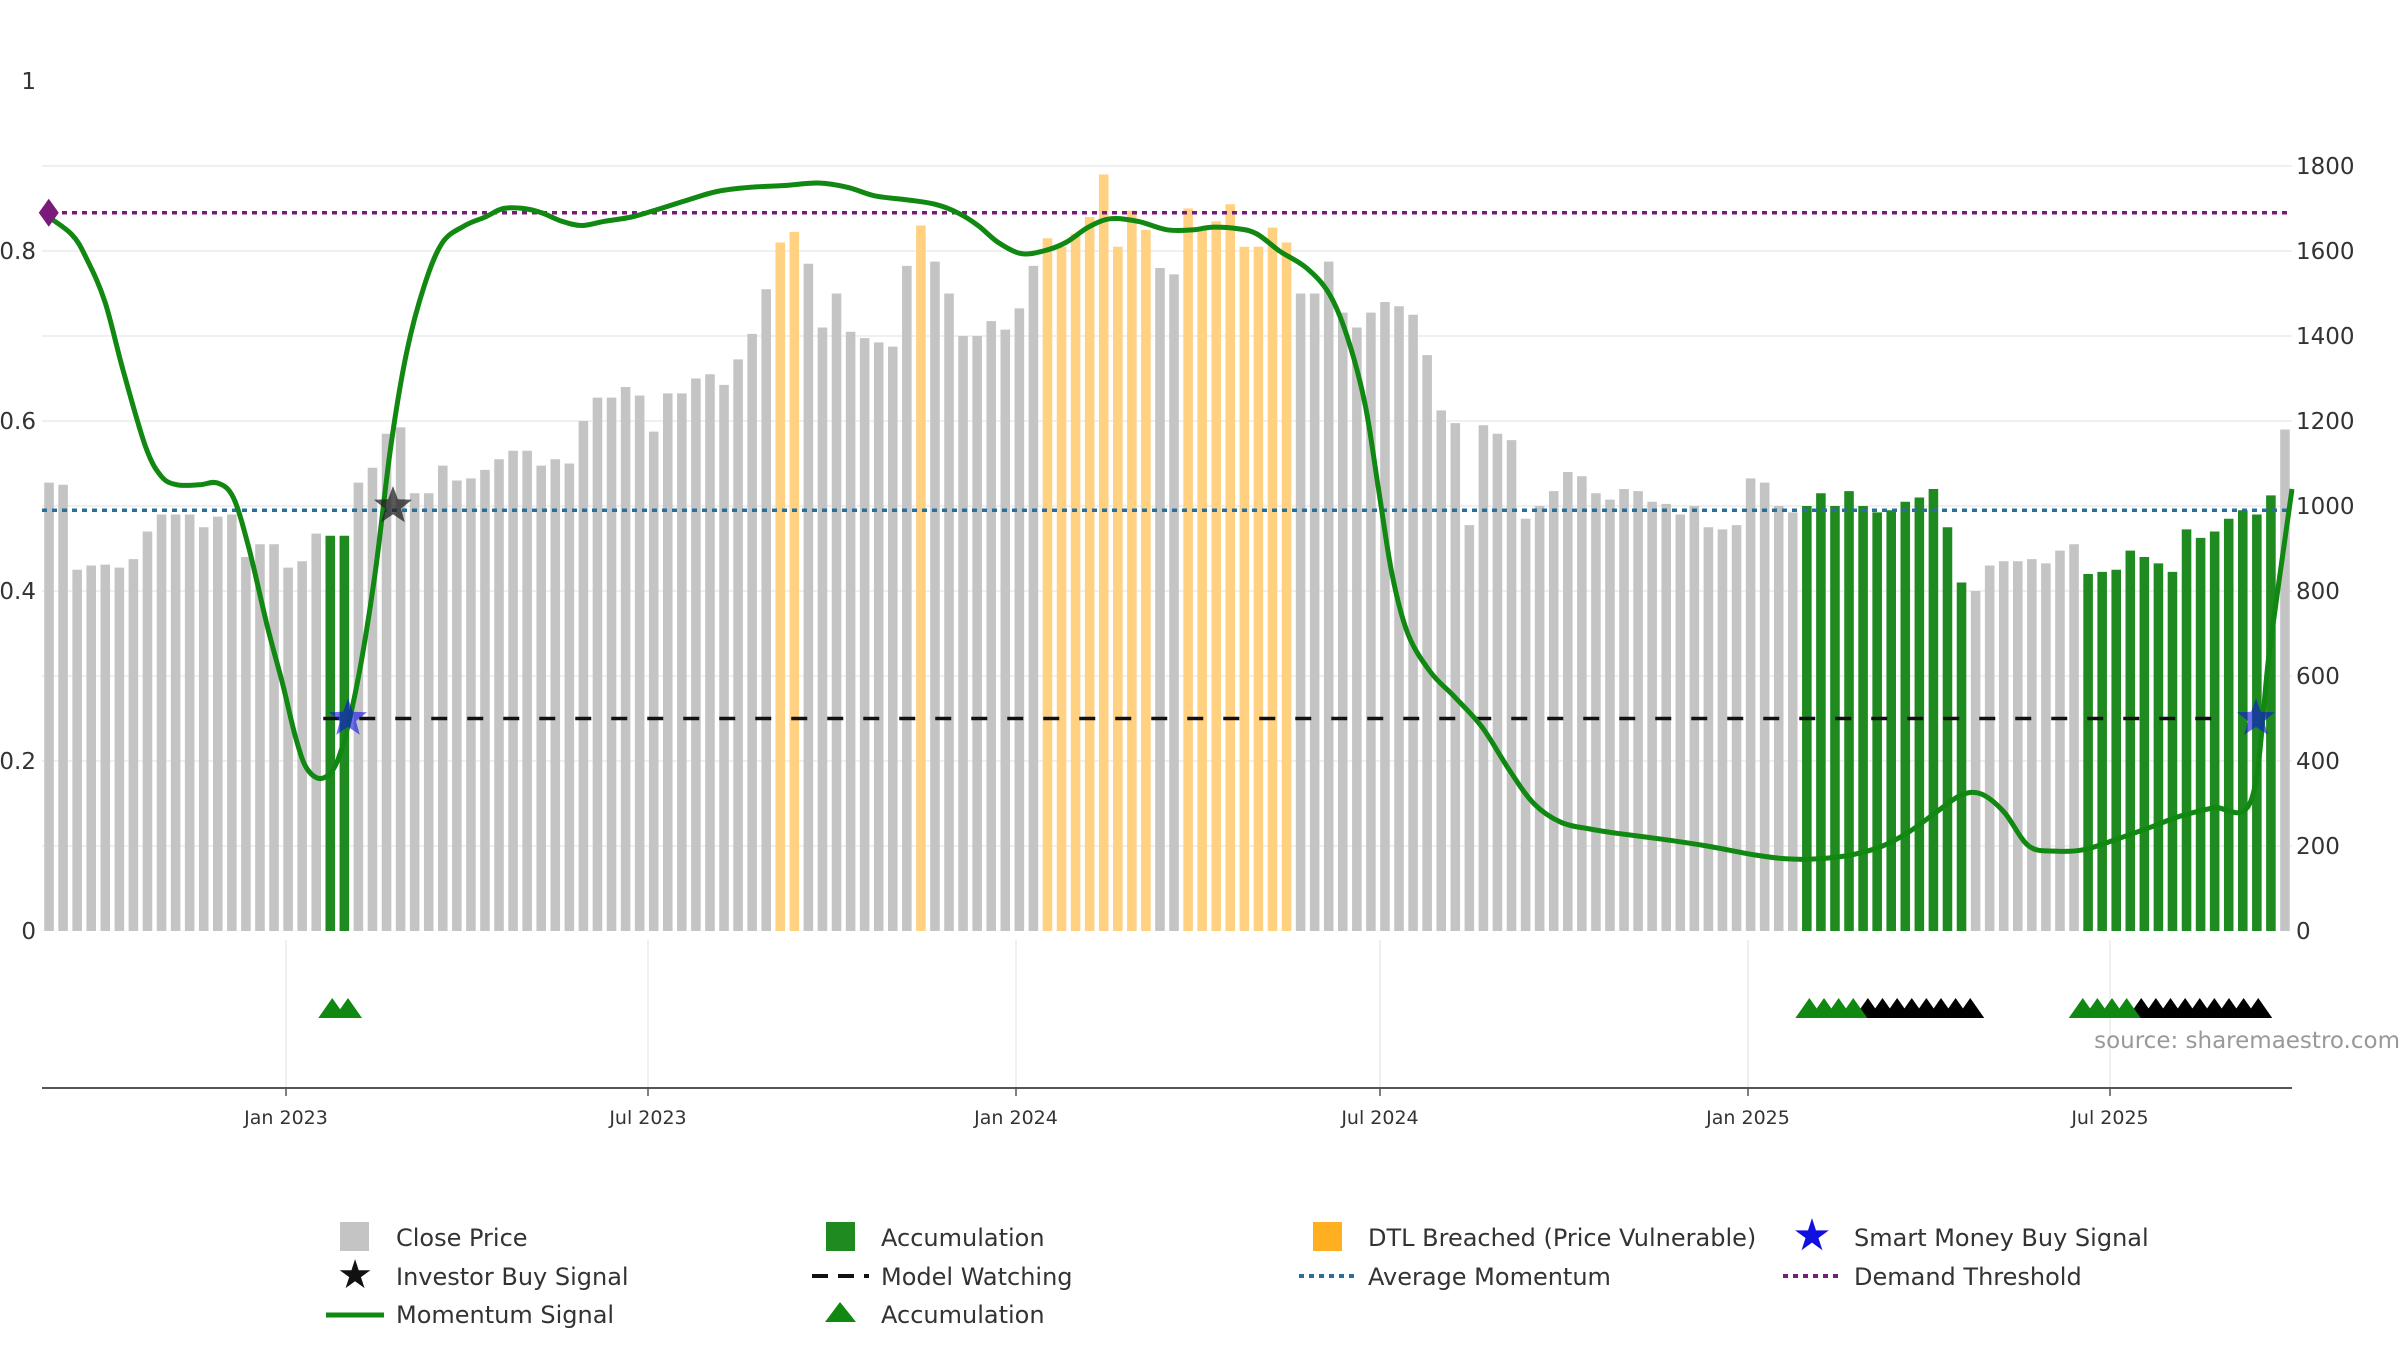 The height and width of the screenshot is (1354, 2400). Describe the element at coordinates (2109, 1118) in the screenshot. I see `x-tick-5: Jul 2025` at that location.